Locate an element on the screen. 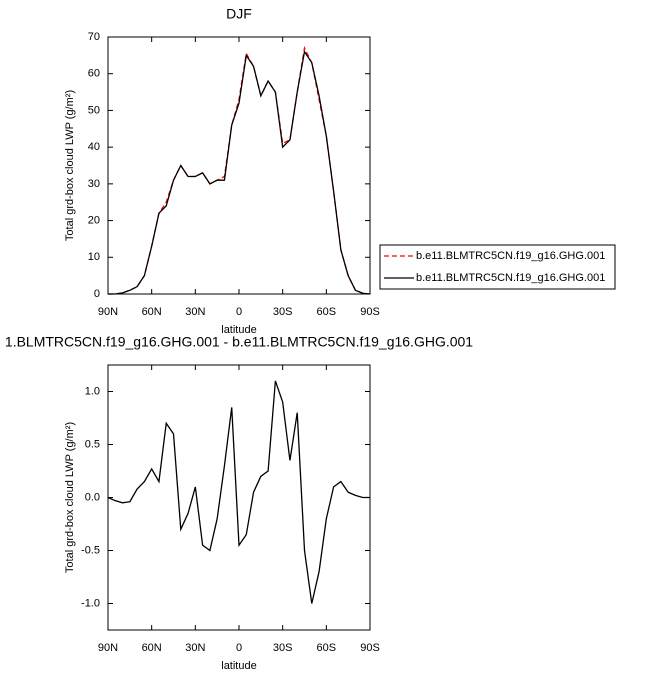 The height and width of the screenshot is (678, 665). y-tick-label: -1.0 is located at coordinates (90, 603).